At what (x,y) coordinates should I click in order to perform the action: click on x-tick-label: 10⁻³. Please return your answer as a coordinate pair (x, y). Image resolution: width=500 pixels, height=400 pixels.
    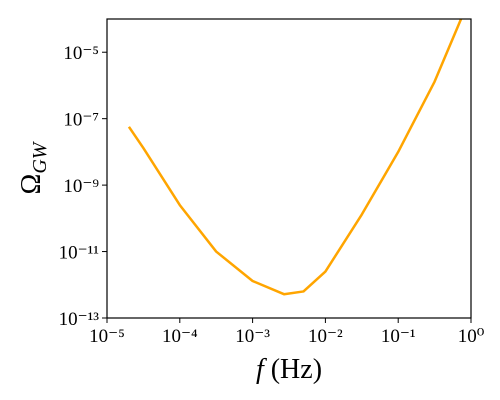
    Looking at the image, I should click on (252, 336).